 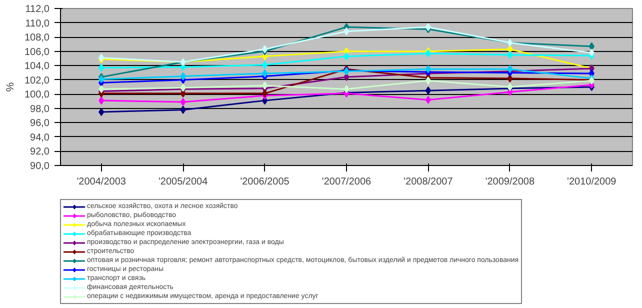 I want to click on y-tick-label: 108,0, so click(x=37, y=38).